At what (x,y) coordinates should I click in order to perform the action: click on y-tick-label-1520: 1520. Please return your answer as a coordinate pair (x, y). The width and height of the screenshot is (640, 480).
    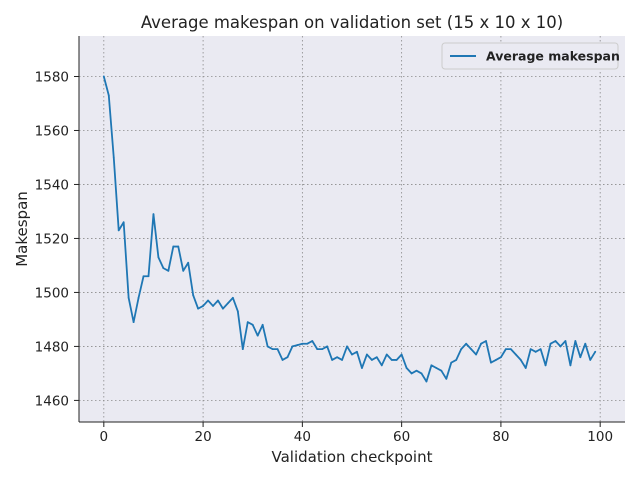
    Looking at the image, I should click on (52, 239).